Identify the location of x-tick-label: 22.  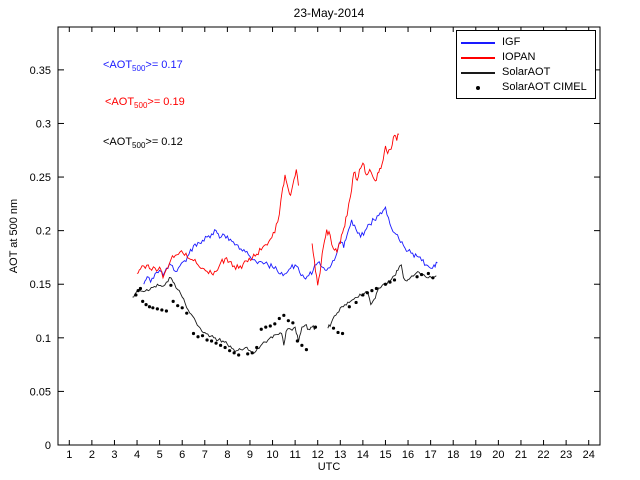
(543, 455).